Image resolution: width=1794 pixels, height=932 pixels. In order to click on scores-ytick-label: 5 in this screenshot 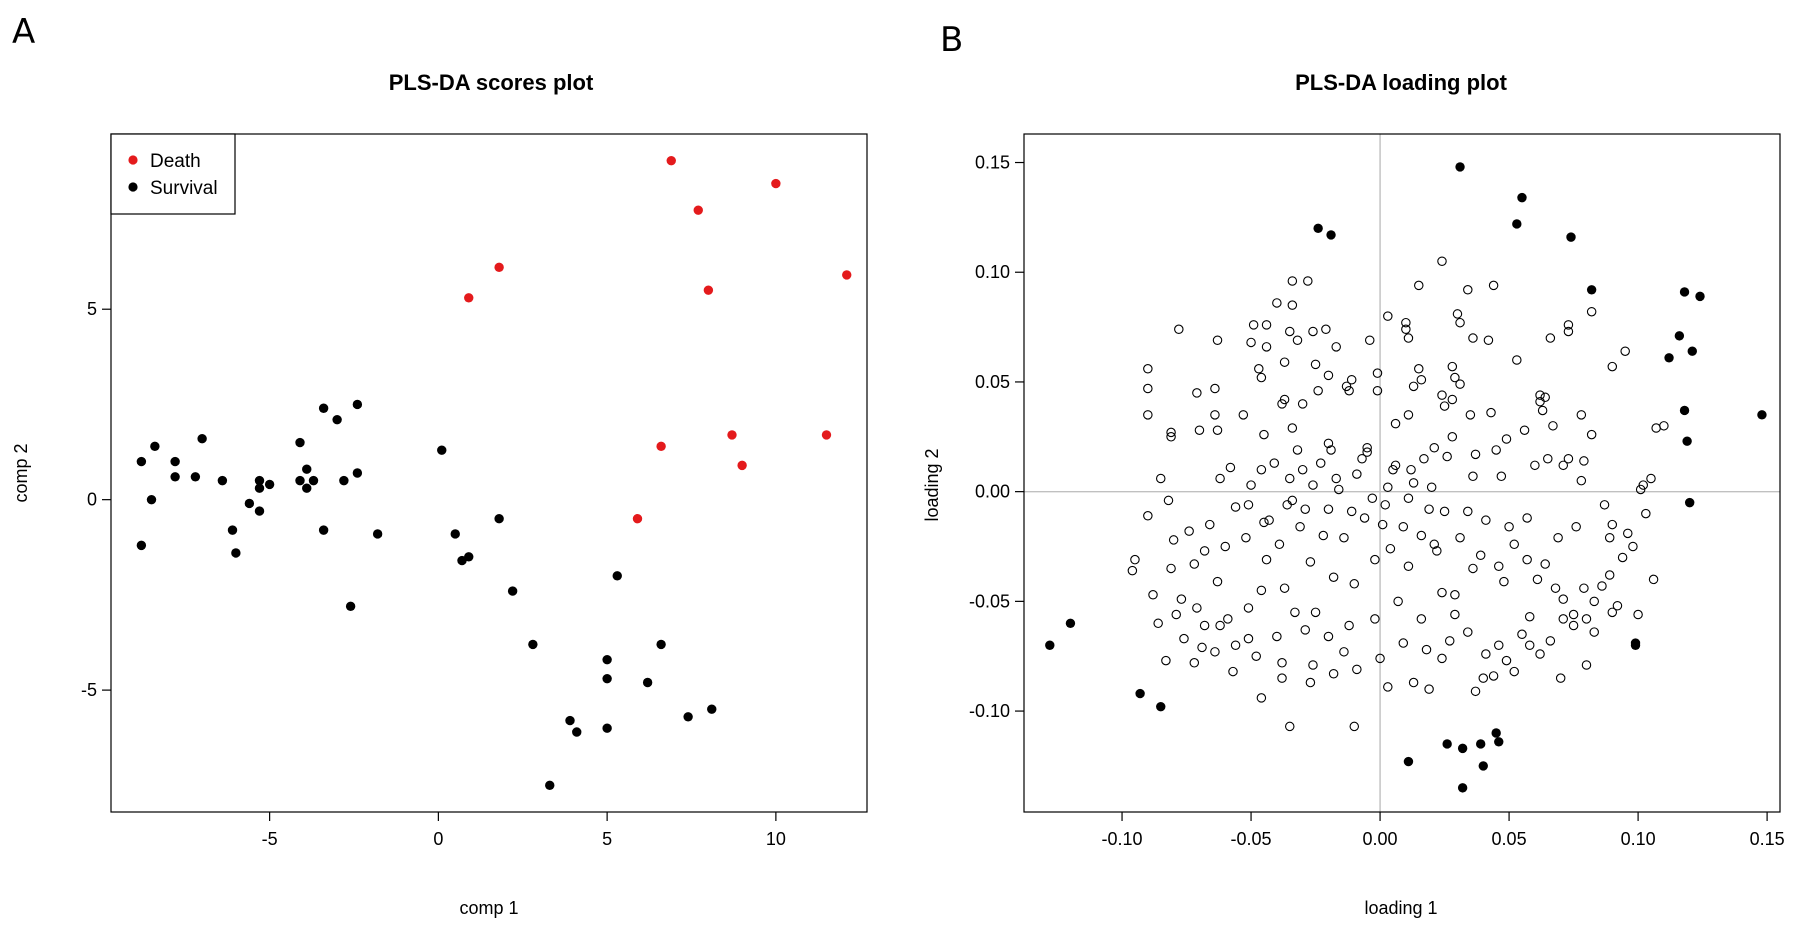, I will do `click(92, 309)`.